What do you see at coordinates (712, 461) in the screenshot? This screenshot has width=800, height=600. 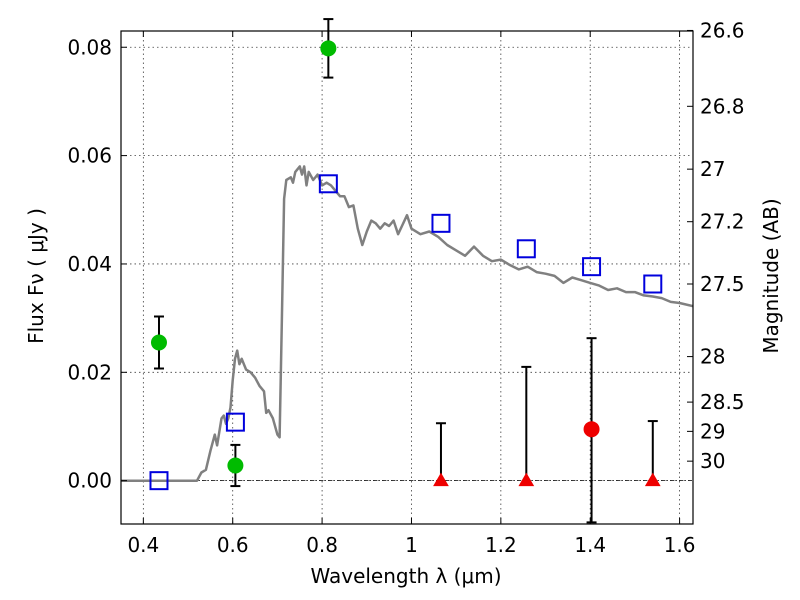 I see `y-right-tick-label: 30` at bounding box center [712, 461].